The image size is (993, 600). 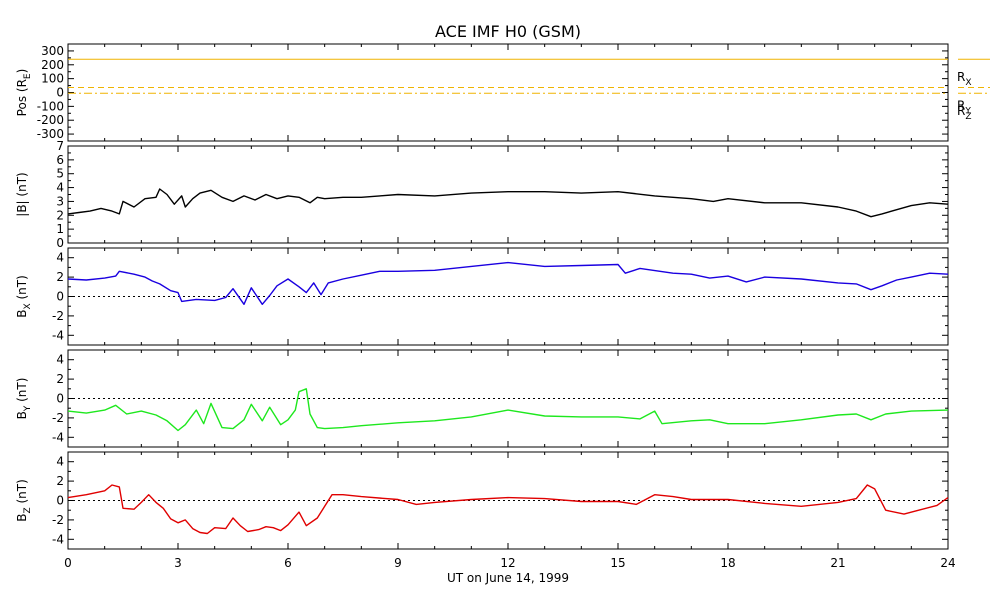 I want to click on panel-by-y-label: BY (nT), so click(x=24, y=399).